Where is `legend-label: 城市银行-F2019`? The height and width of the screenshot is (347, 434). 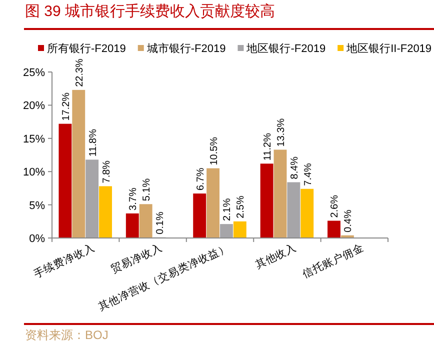 legend-label: 城市银行-F2019 is located at coordinates (186, 48).